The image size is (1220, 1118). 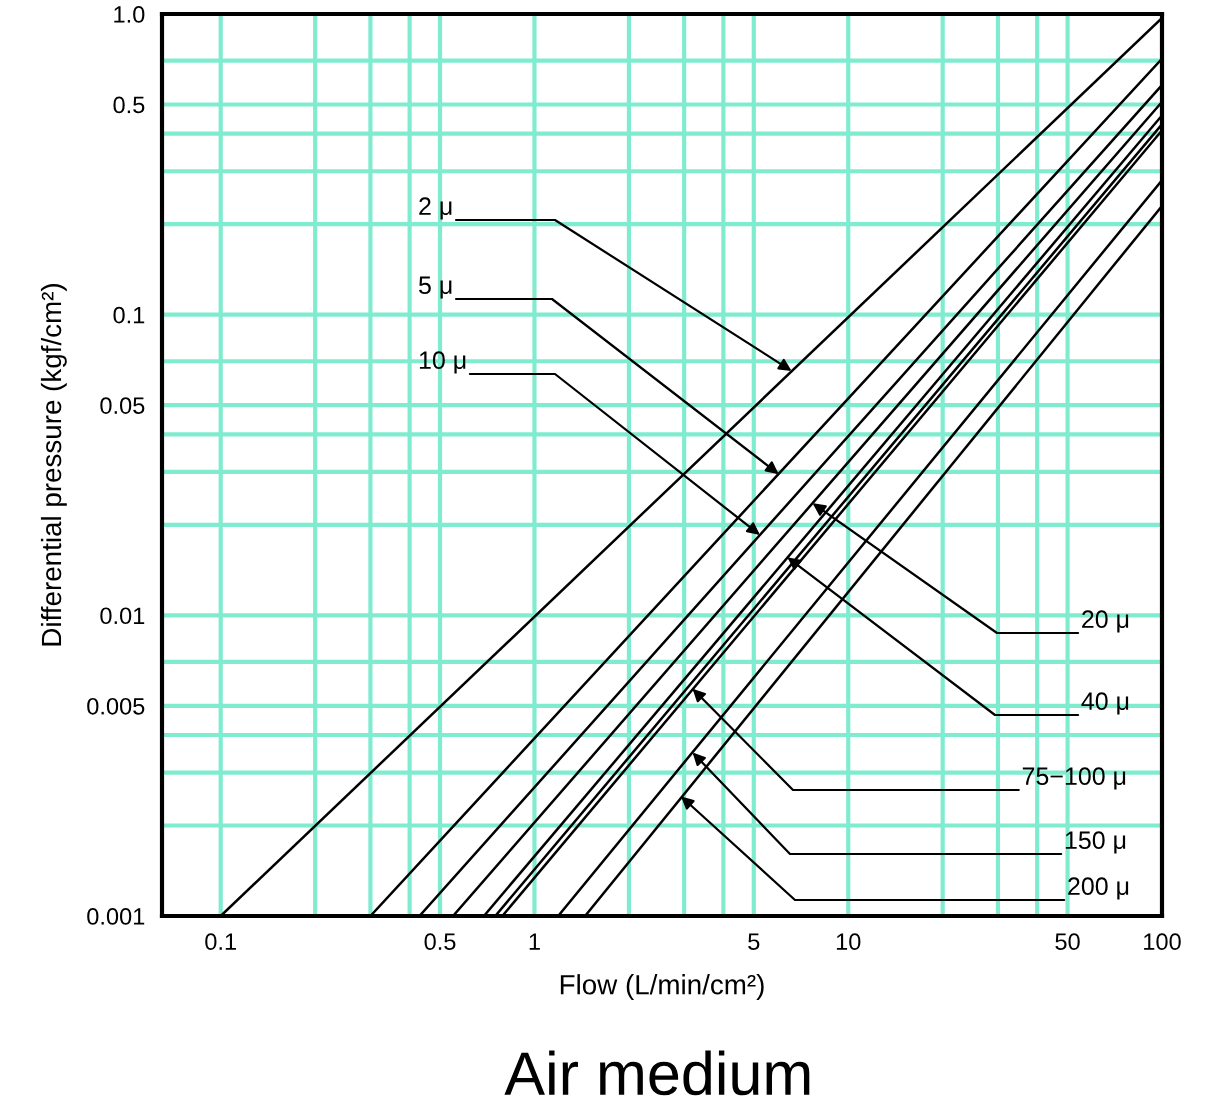 I want to click on y-tick-label: 0.1, so click(x=129, y=315).